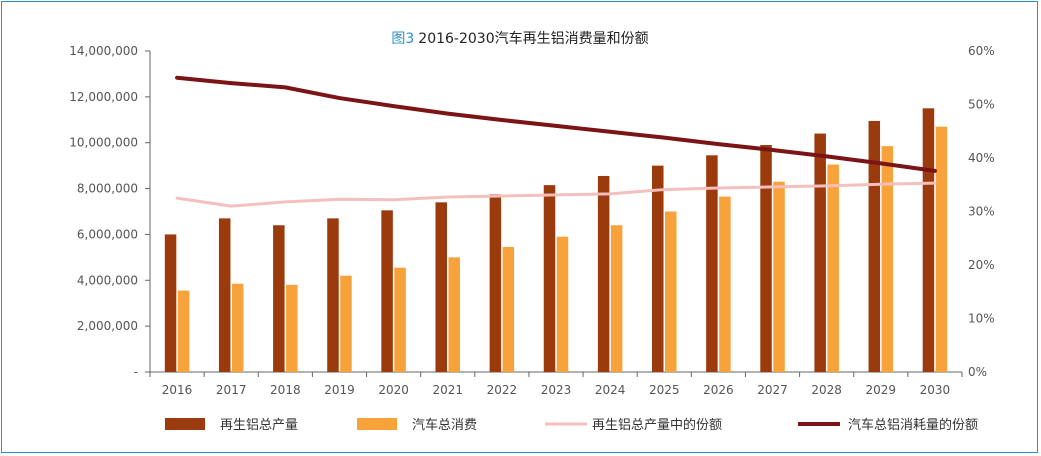 The image size is (1041, 456). What do you see at coordinates (231, 390) in the screenshot?
I see `x-tick-label: 2017` at bounding box center [231, 390].